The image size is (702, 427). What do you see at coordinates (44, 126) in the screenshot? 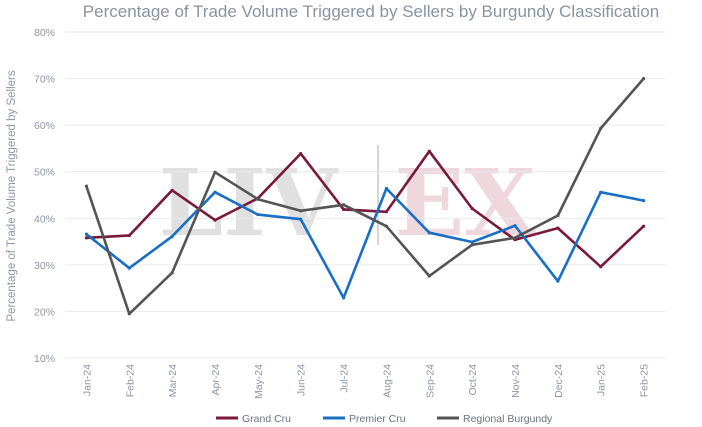
I see `y-tick-label: 60%` at bounding box center [44, 126].